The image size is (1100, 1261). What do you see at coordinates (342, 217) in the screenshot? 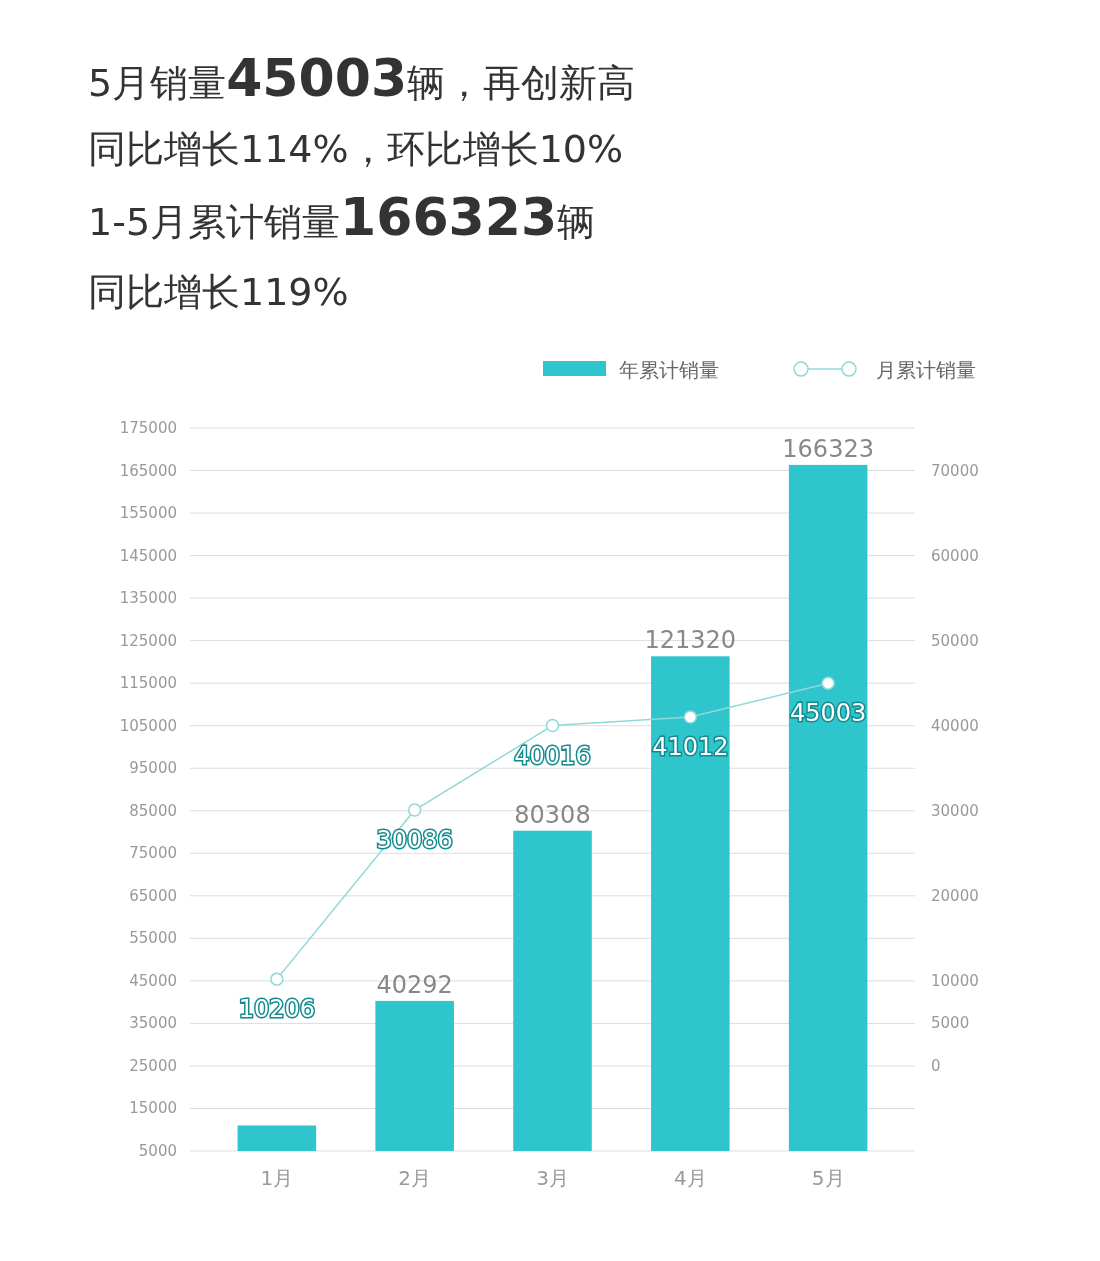
I see `text: 1-5月累计销量166323辆` at bounding box center [342, 217].